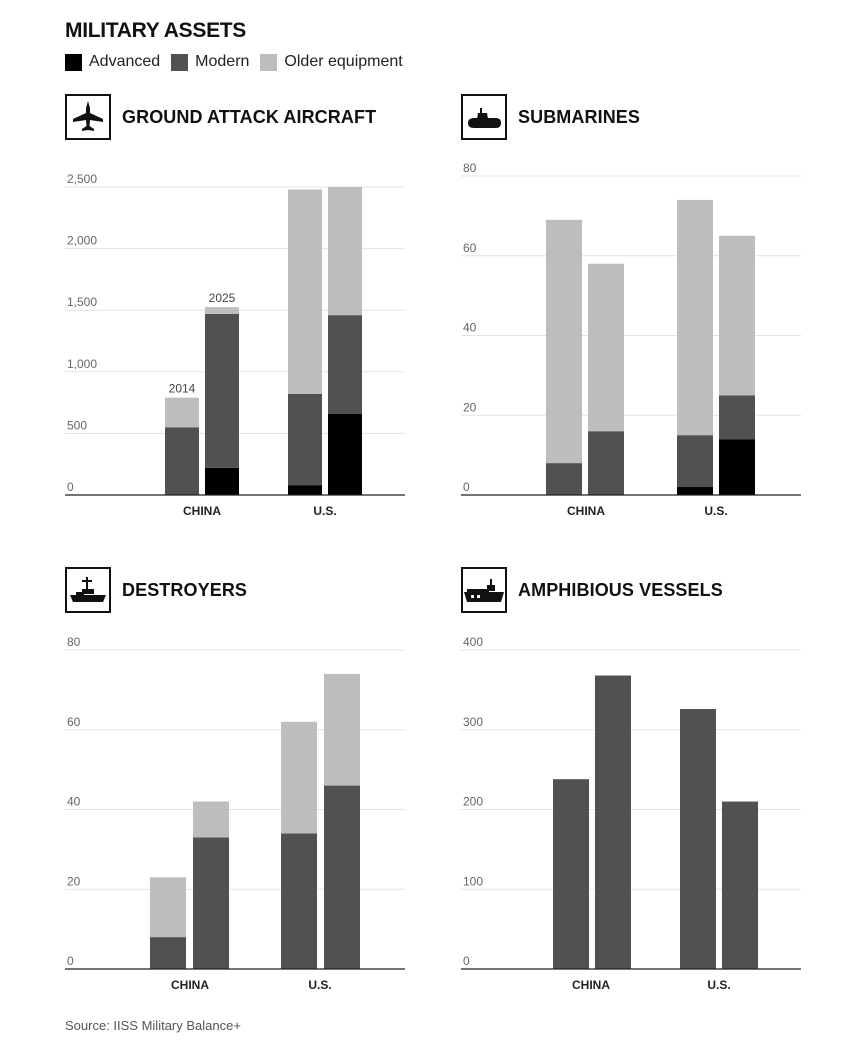  I want to click on destroyers-chart: 0 20 40 60 80 CHINA U.S., so click(235, 813).